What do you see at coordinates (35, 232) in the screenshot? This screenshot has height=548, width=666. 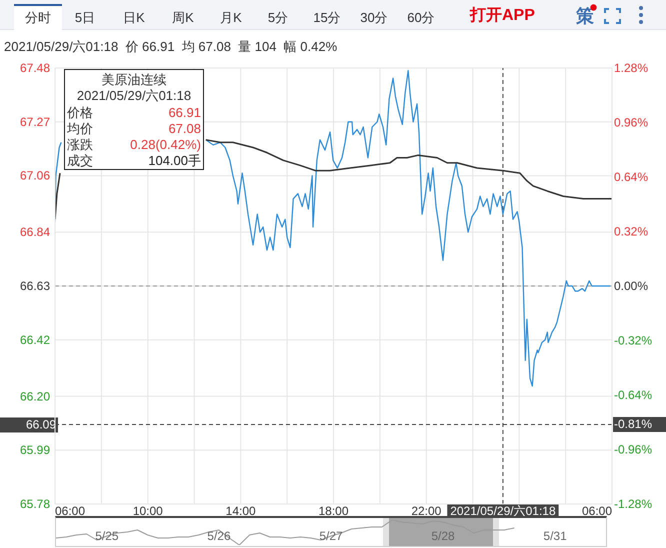 I see `y-tick-label: 66.84` at bounding box center [35, 232].